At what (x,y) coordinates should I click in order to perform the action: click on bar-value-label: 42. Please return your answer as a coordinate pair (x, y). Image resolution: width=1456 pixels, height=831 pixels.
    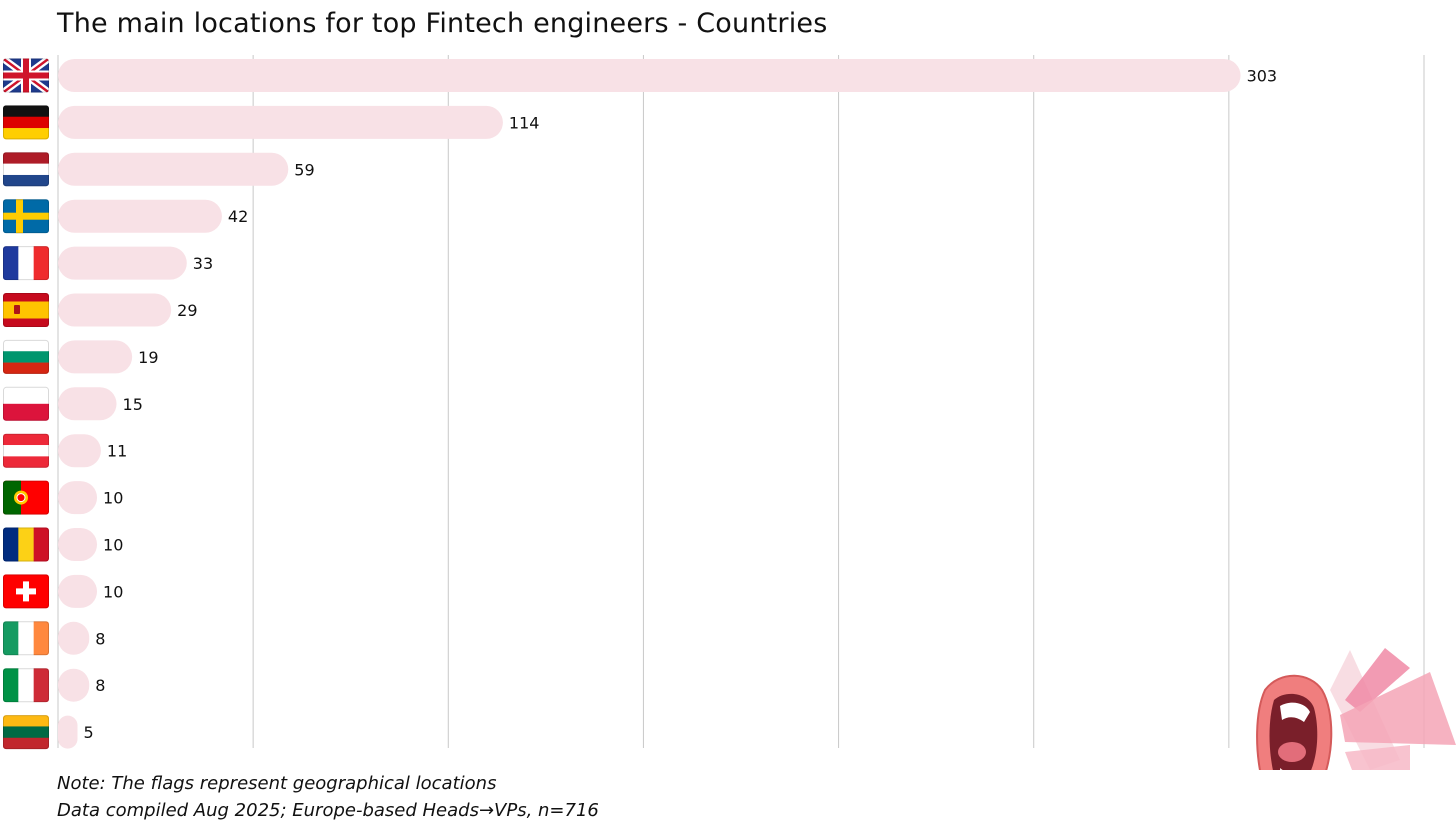
    Looking at the image, I should click on (238, 216).